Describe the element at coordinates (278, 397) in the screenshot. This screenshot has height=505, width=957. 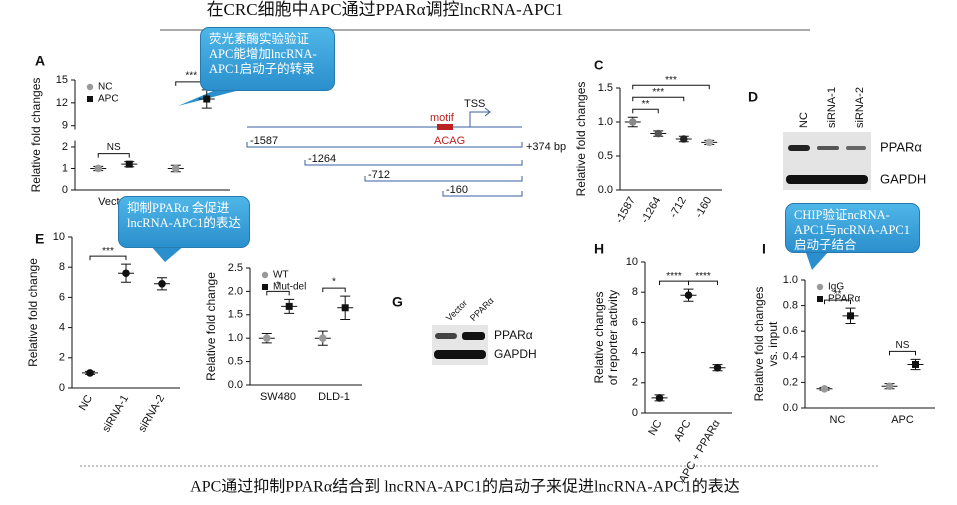
I see `x-tick-label: SW480` at that location.